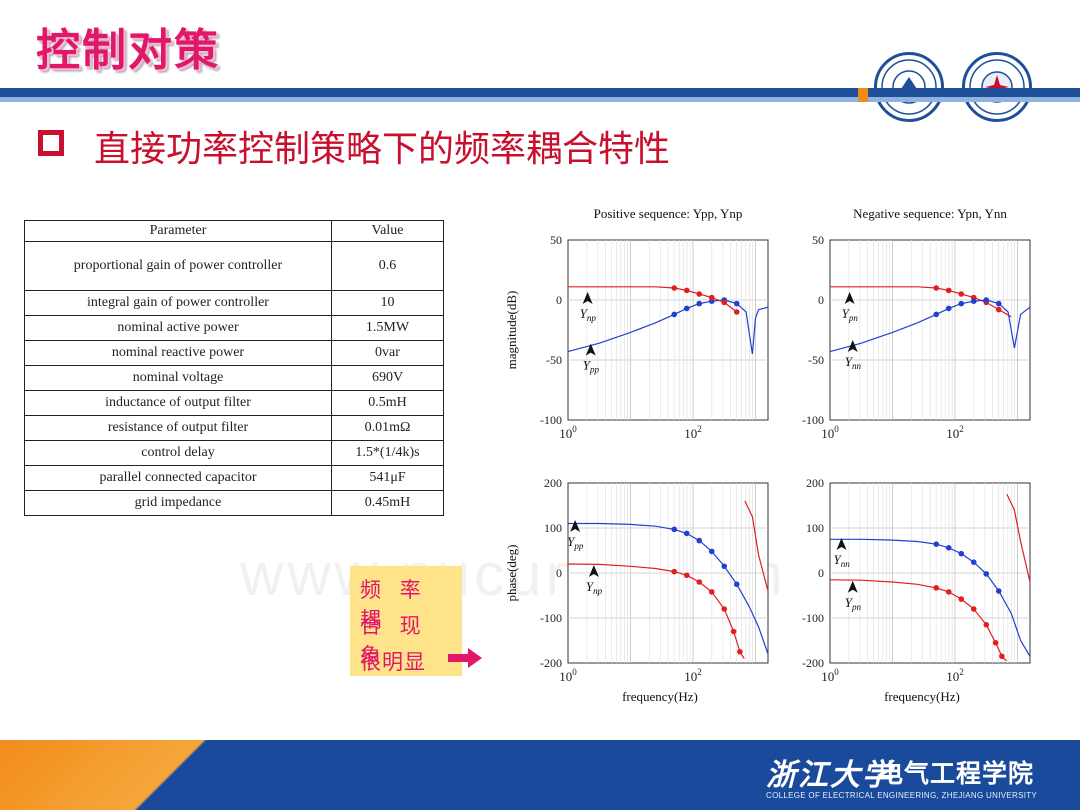 This screenshot has height=810, width=1080. What do you see at coordinates (930, 326) in the screenshot?
I see `series-line-ynn` at bounding box center [930, 326].